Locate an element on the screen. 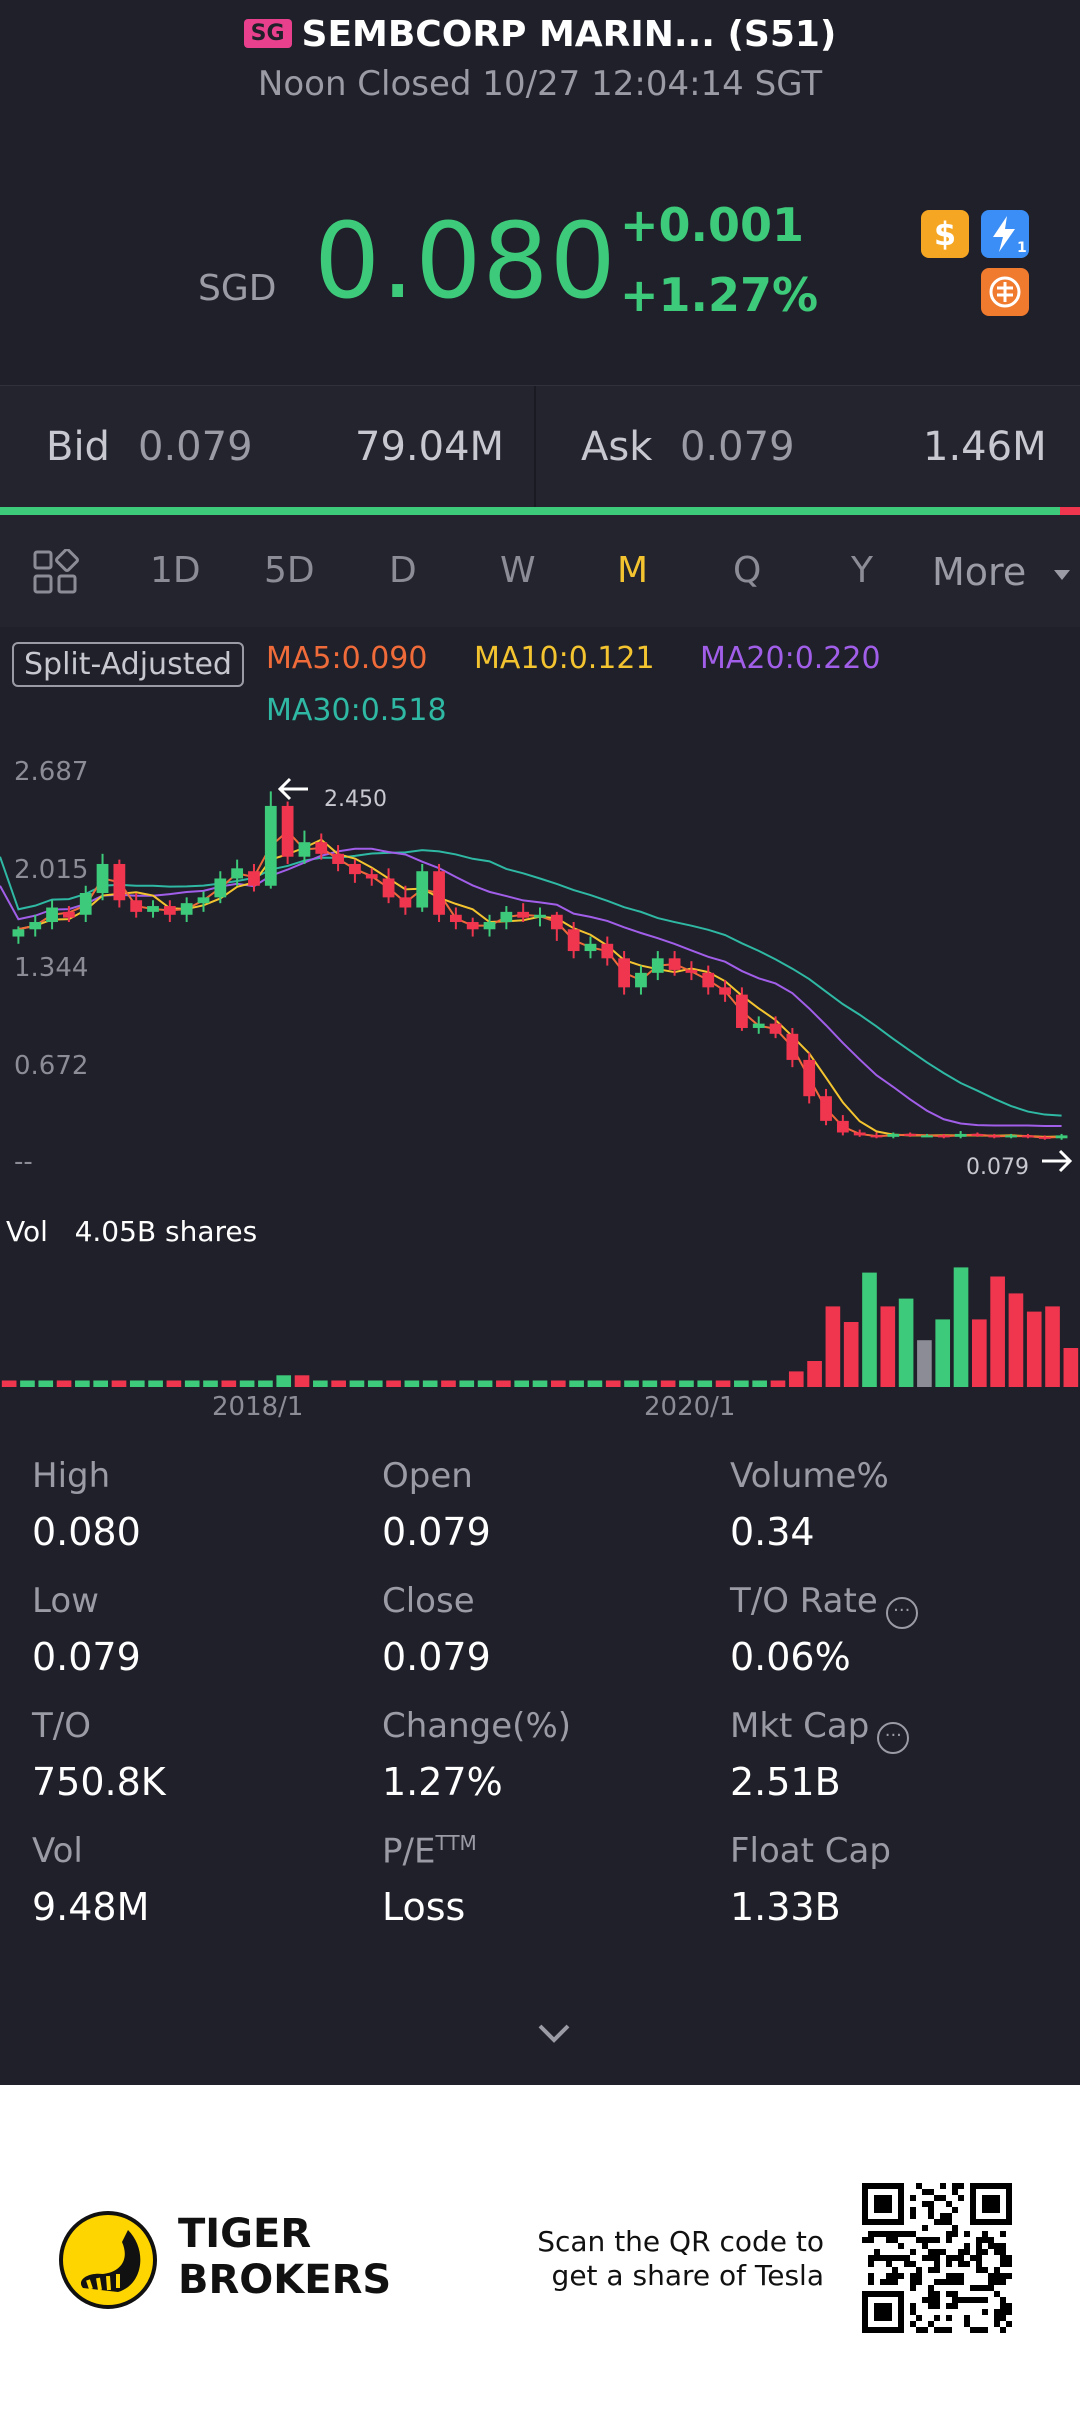 Image resolution: width=1080 pixels, height=2429 pixels. tab-d: D is located at coordinates (403, 570).